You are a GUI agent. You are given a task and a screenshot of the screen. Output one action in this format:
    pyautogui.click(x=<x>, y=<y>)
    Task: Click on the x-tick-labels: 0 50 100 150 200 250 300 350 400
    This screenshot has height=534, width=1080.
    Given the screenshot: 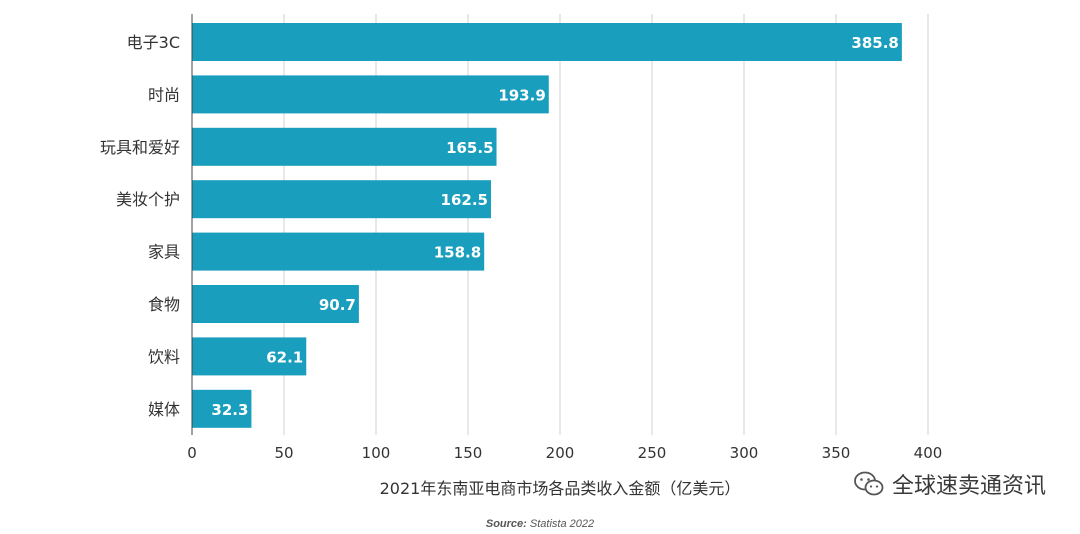 What is the action you would take?
    pyautogui.click(x=564, y=453)
    